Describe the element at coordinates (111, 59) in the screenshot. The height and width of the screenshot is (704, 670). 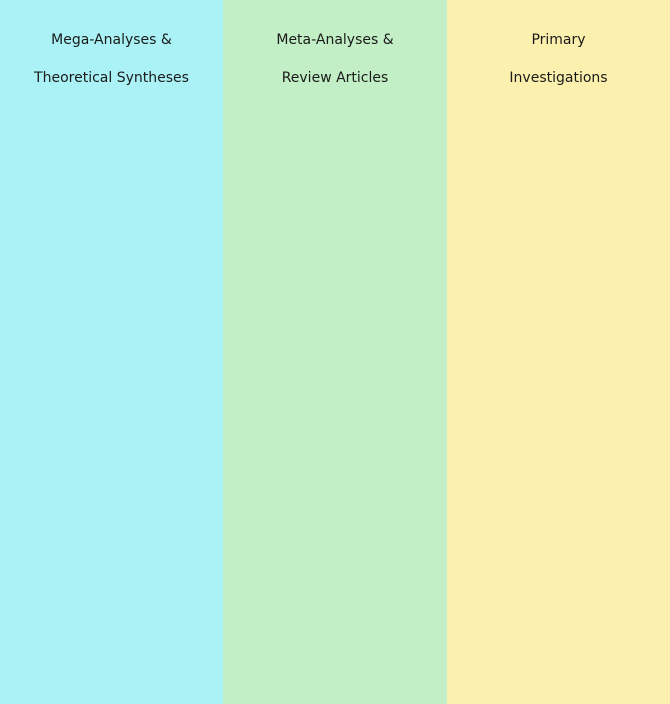
I see `column-title: Mega-Analyses & Theoretical Syntheses` at that location.